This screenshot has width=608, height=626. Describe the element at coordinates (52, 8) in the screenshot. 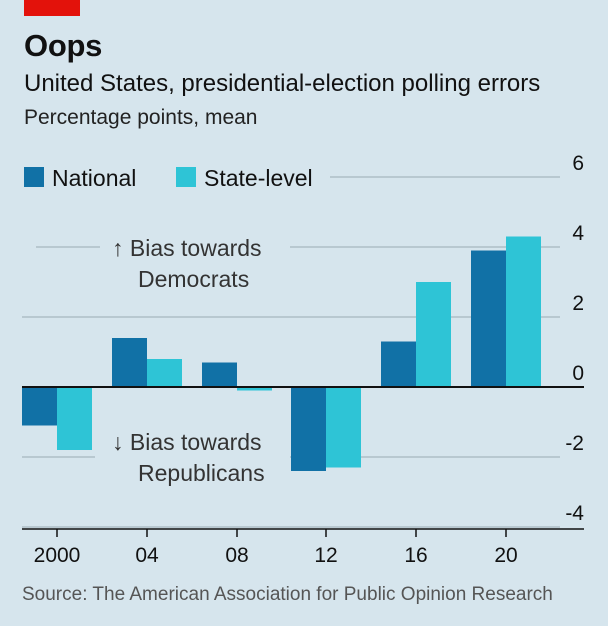

I see `brand-red-bar` at that location.